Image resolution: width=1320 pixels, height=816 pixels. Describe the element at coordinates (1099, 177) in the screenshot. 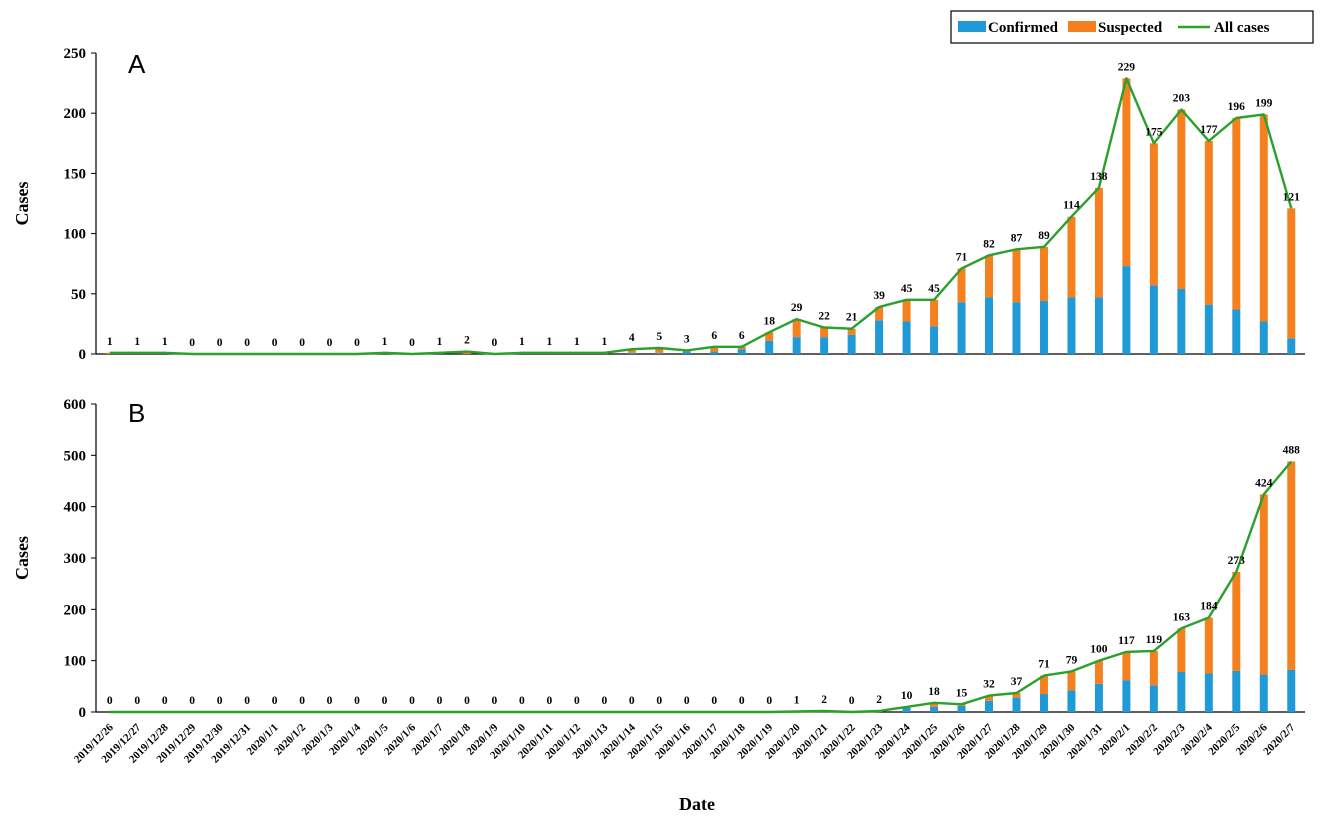

I see `all-cases-data-label: 138` at that location.